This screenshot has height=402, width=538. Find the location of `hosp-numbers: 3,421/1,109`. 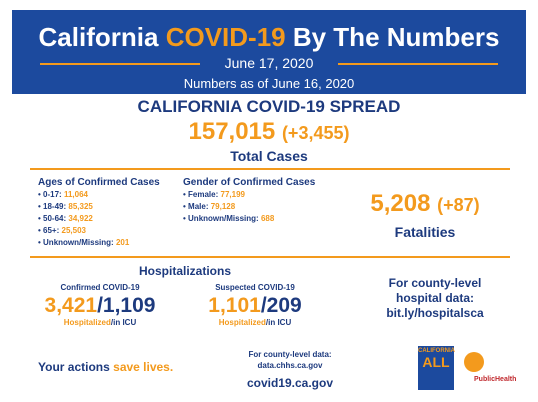

hosp-numbers: 3,421/1,109 is located at coordinates (100, 306).